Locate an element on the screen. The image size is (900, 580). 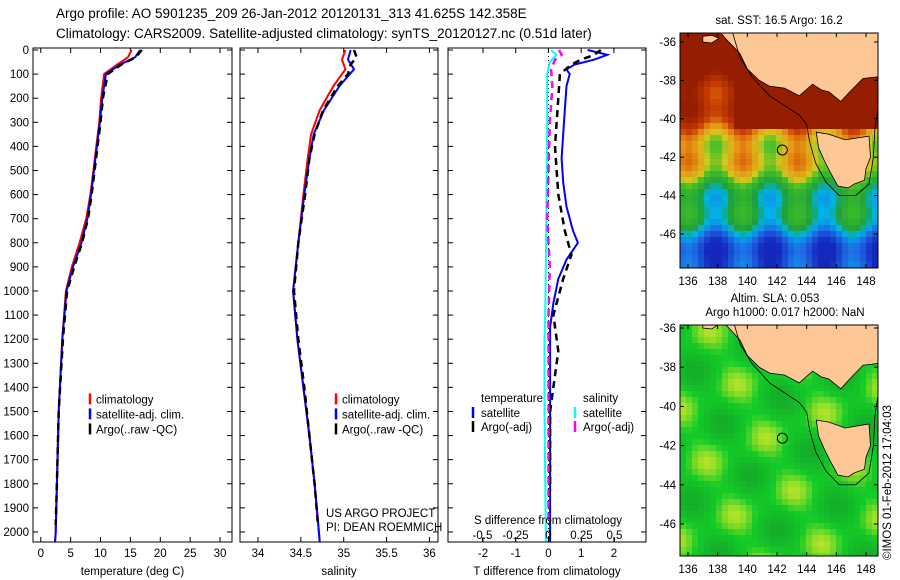
x-tick-label: -1 is located at coordinates (516, 554).